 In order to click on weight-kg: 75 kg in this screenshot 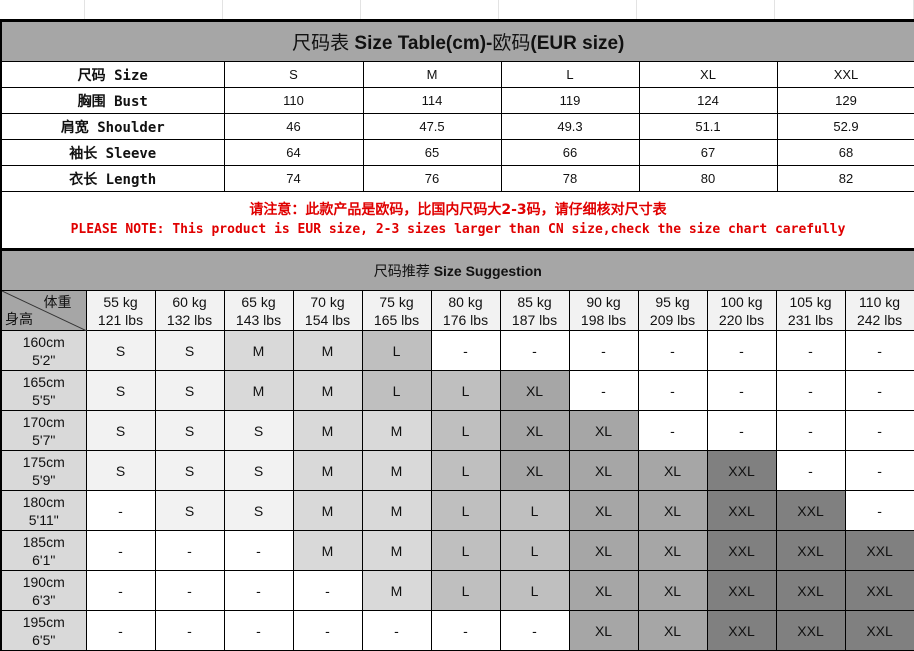, I will do `click(396, 301)`.